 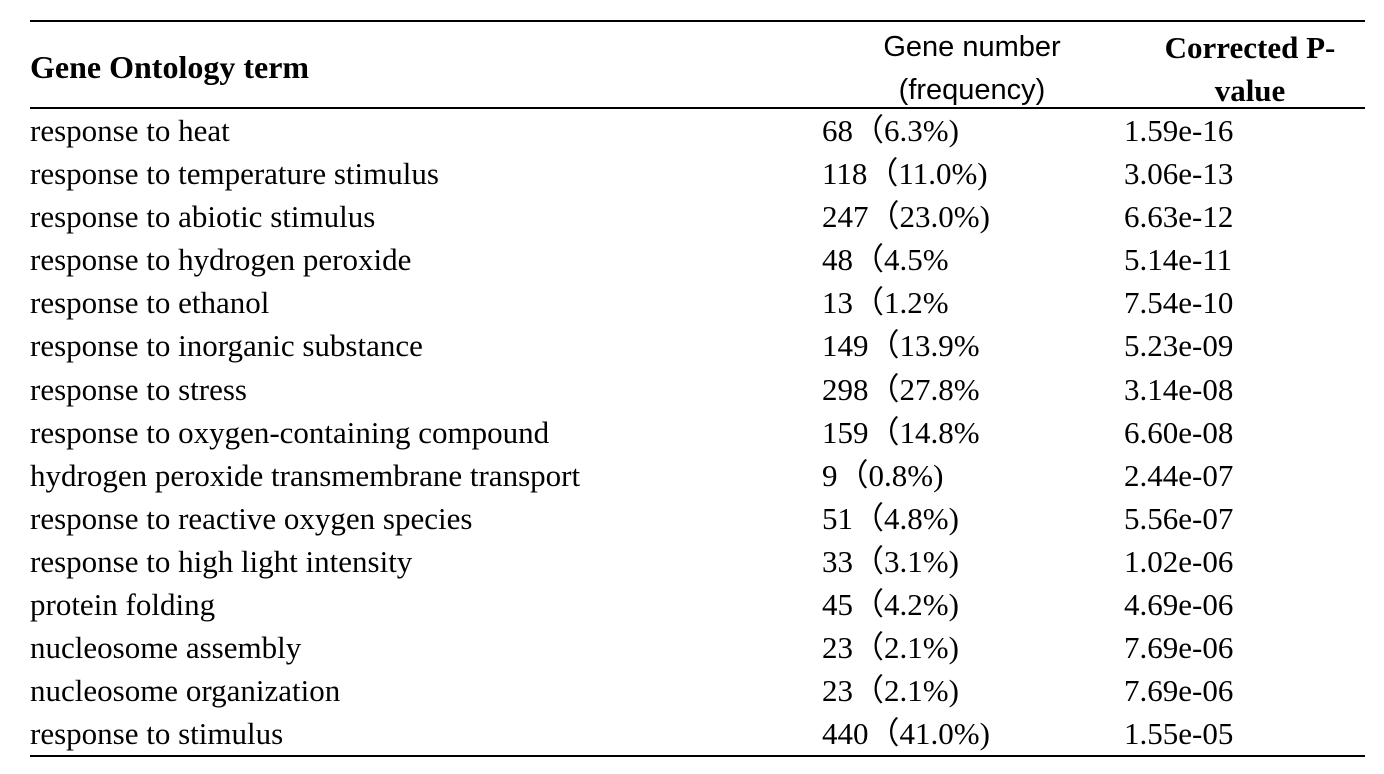 What do you see at coordinates (203, 217) in the screenshot?
I see `go-term-cell: response to abiotic stimulus` at bounding box center [203, 217].